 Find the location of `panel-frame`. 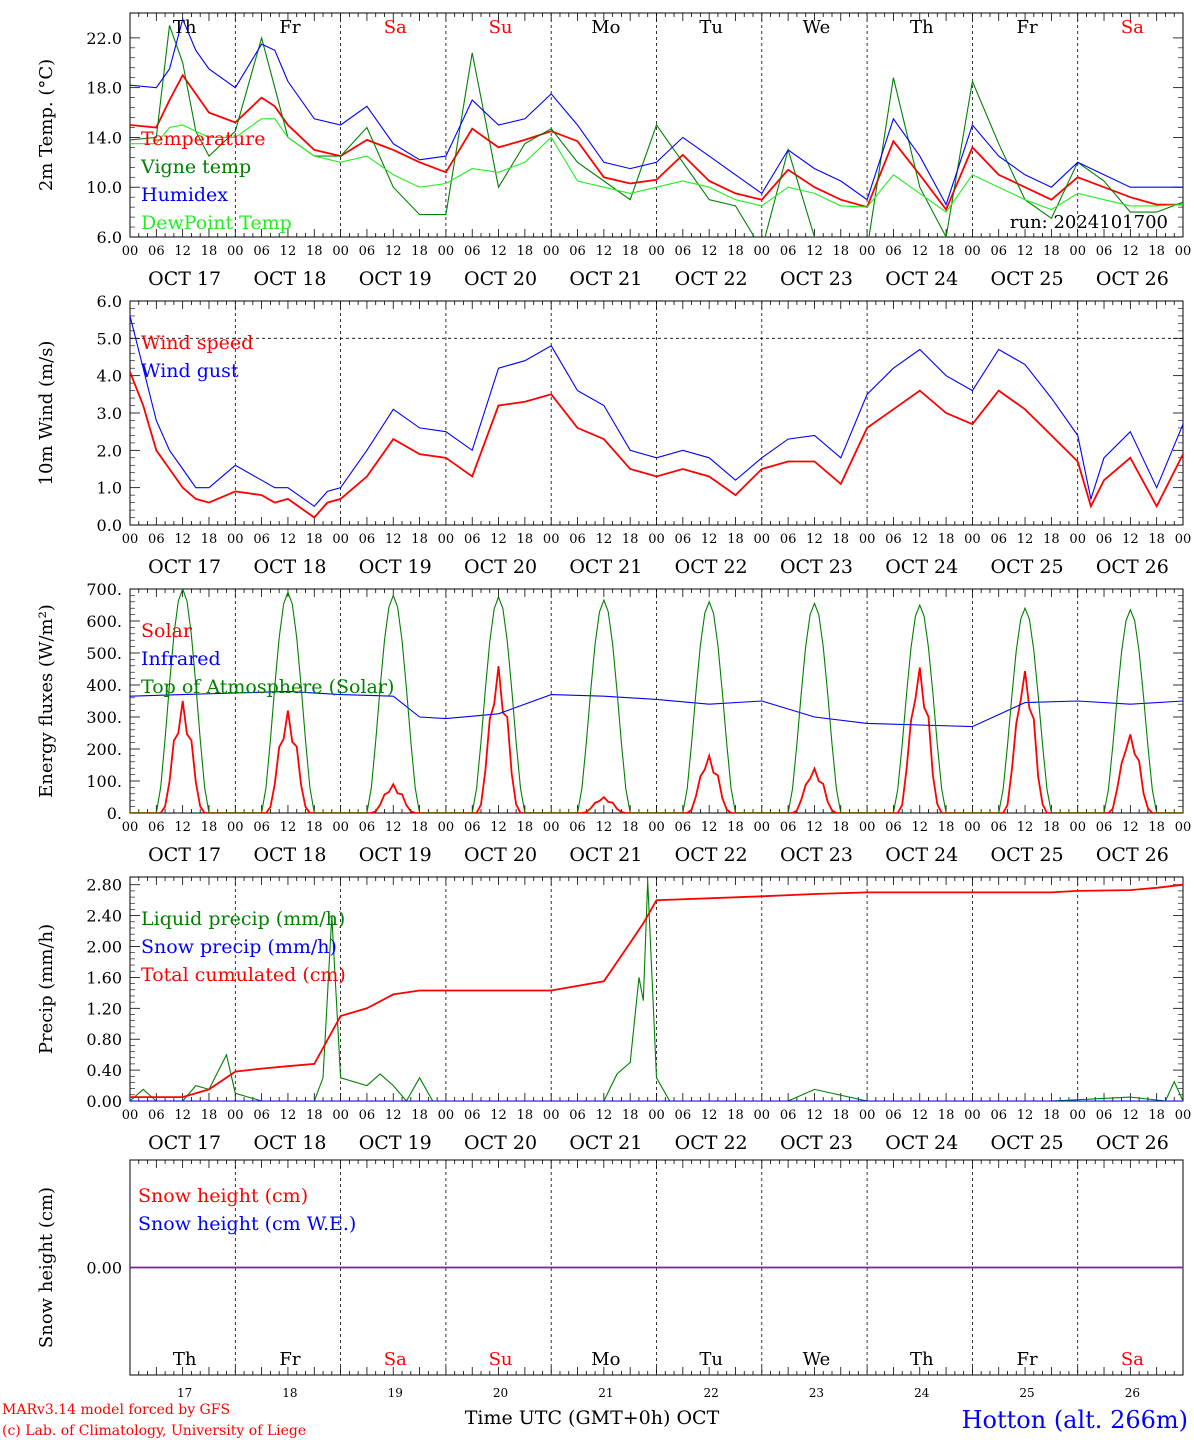

panel-frame is located at coordinates (656, 413).